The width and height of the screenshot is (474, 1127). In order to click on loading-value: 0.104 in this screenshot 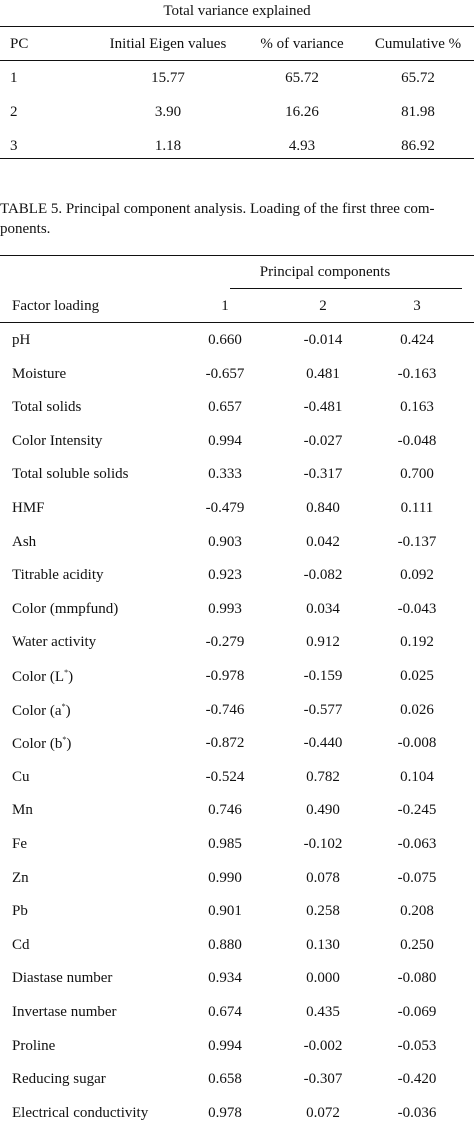, I will do `click(417, 776)`.